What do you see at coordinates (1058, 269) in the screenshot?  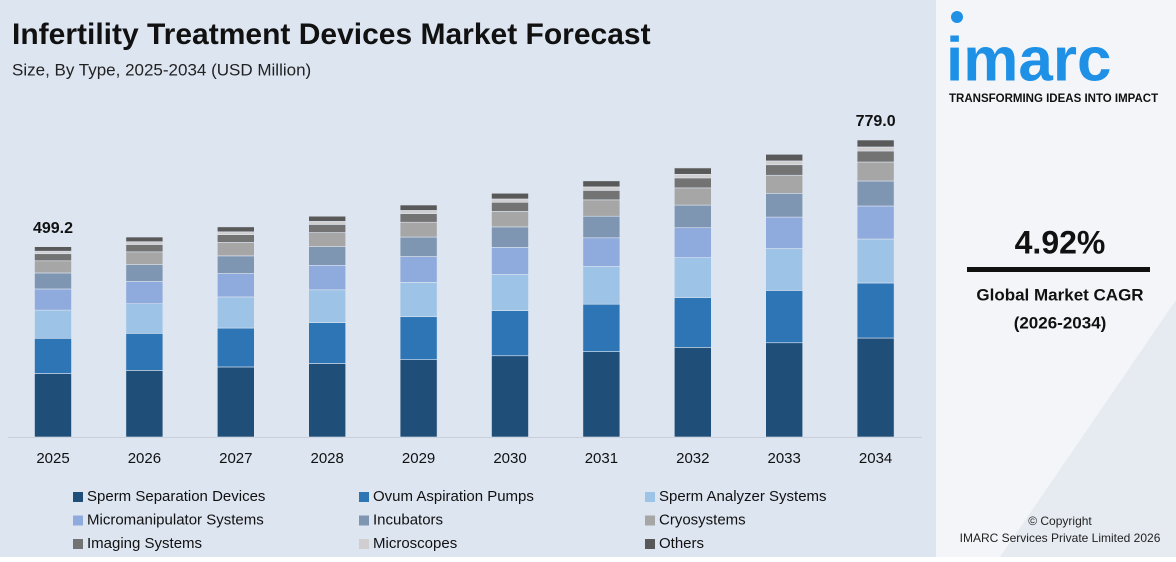 I see `cagr-rule` at bounding box center [1058, 269].